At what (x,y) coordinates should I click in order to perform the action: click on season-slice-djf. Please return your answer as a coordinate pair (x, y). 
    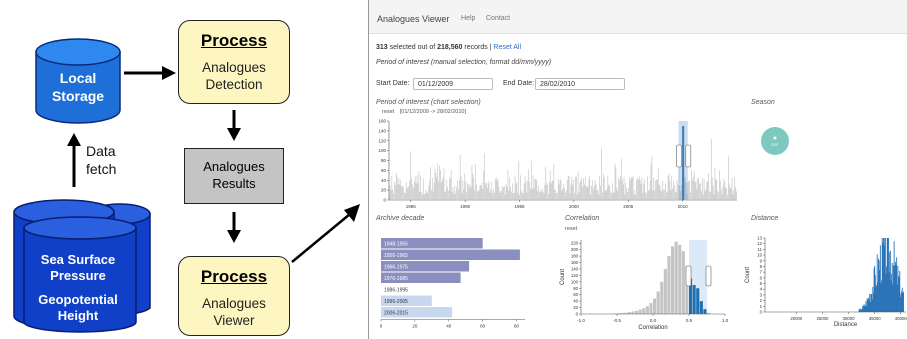
    Looking at the image, I should click on (775, 141).